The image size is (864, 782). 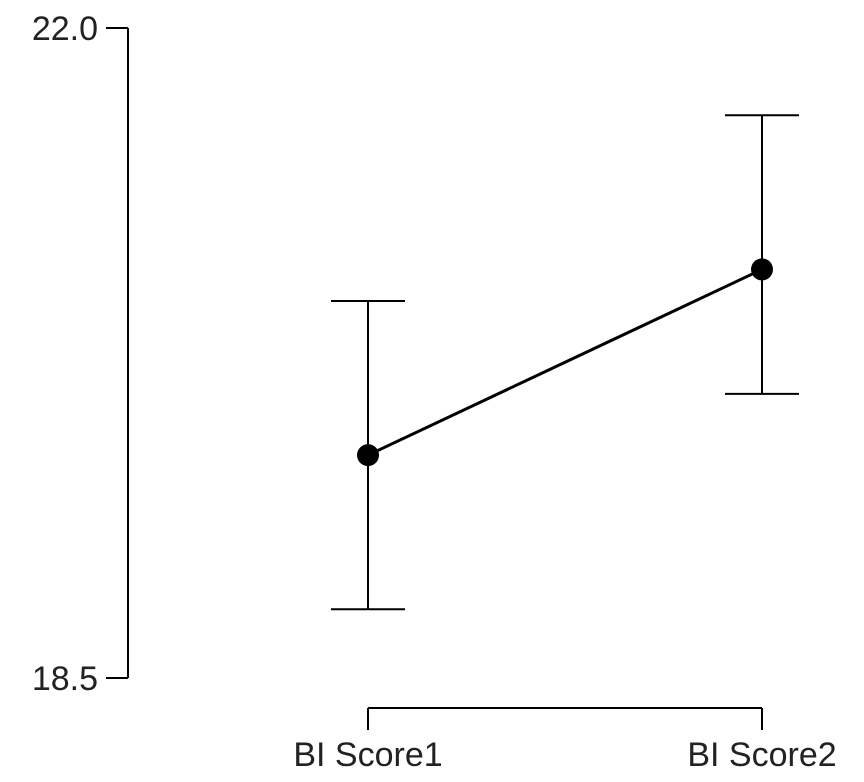 What do you see at coordinates (65, 29) in the screenshot?
I see `y-tick-label: 22.0` at bounding box center [65, 29].